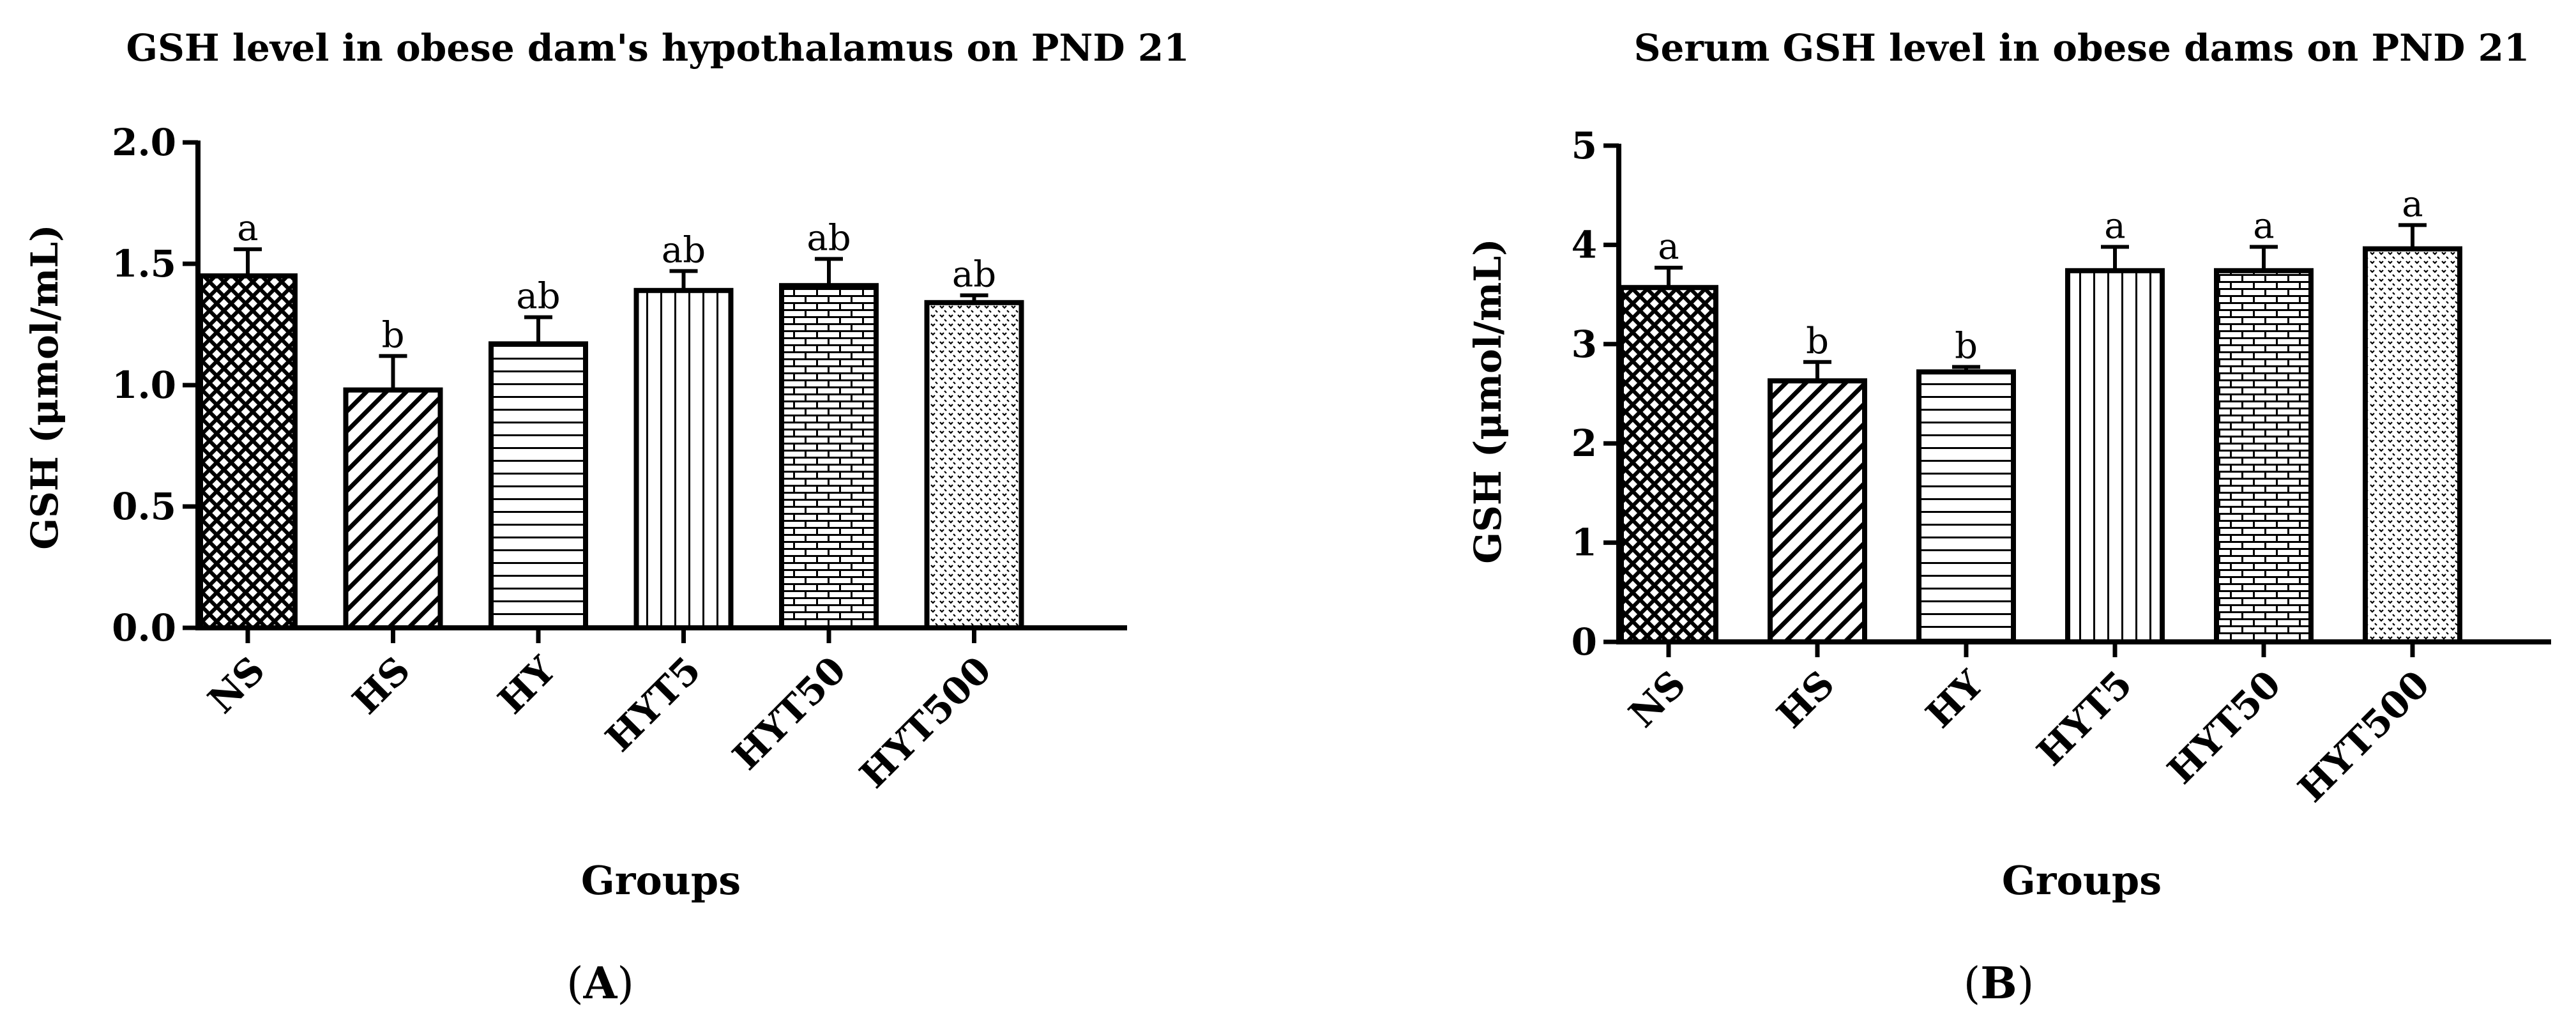 This screenshot has height=1020, width=2576. Describe the element at coordinates (1584, 443) in the screenshot. I see `y-tick-label: 2` at that location.